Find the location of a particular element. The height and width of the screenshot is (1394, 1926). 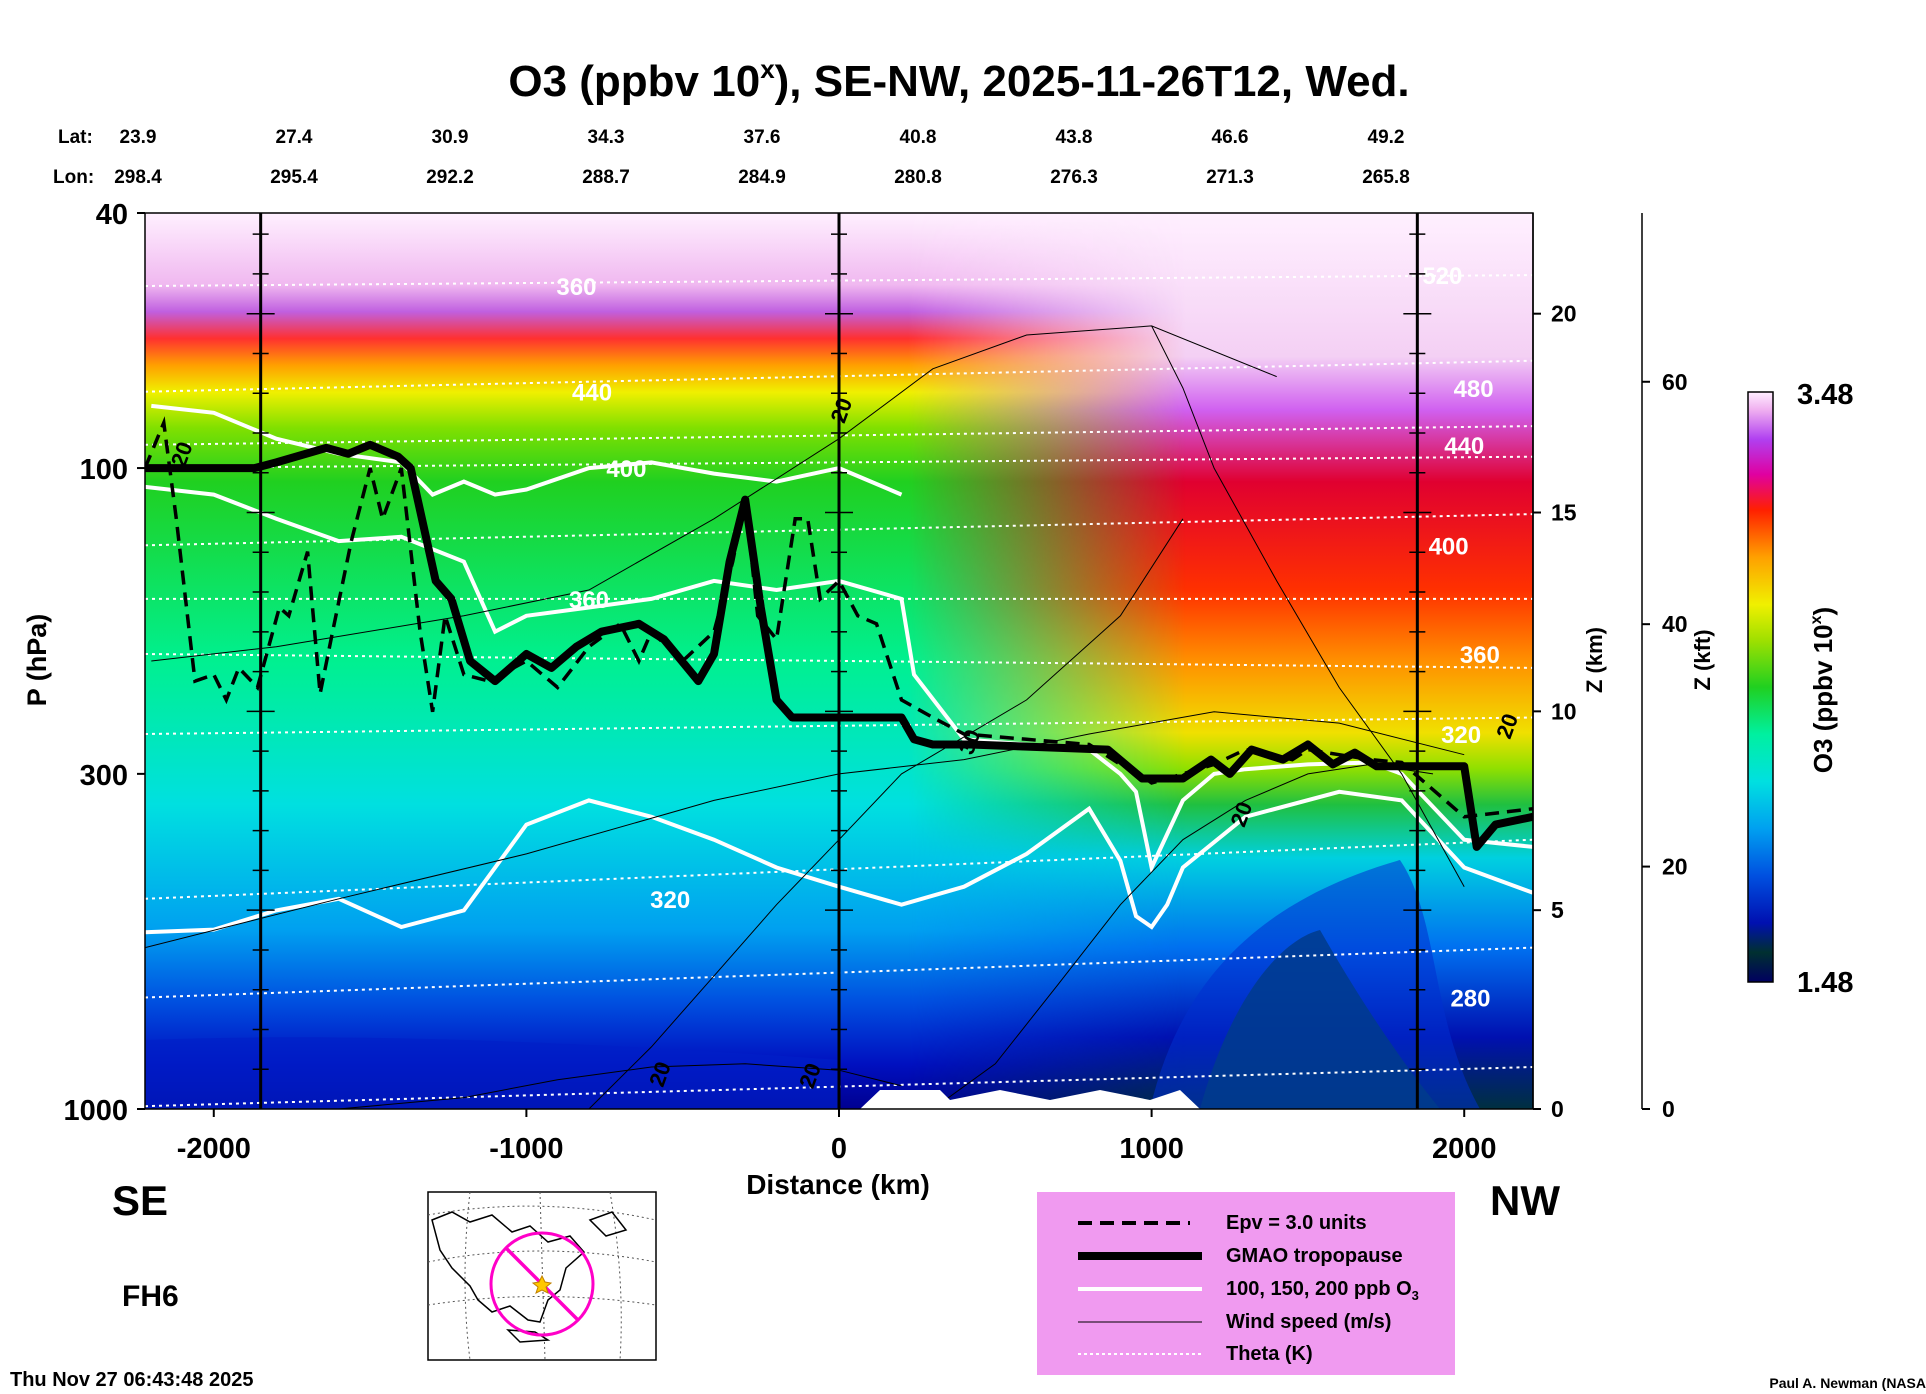

lon-value: 276.3 is located at coordinates (1074, 177).